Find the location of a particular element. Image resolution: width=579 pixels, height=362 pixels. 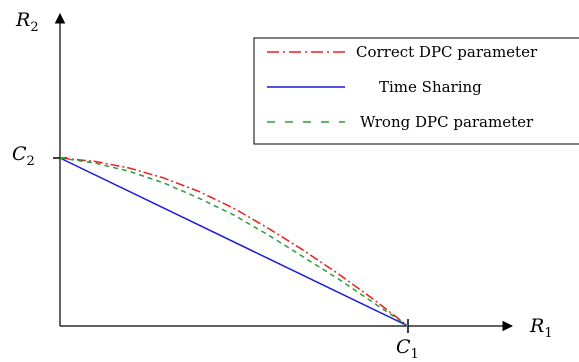

legend-label-time-sharing: Time Sharing is located at coordinates (430, 87).